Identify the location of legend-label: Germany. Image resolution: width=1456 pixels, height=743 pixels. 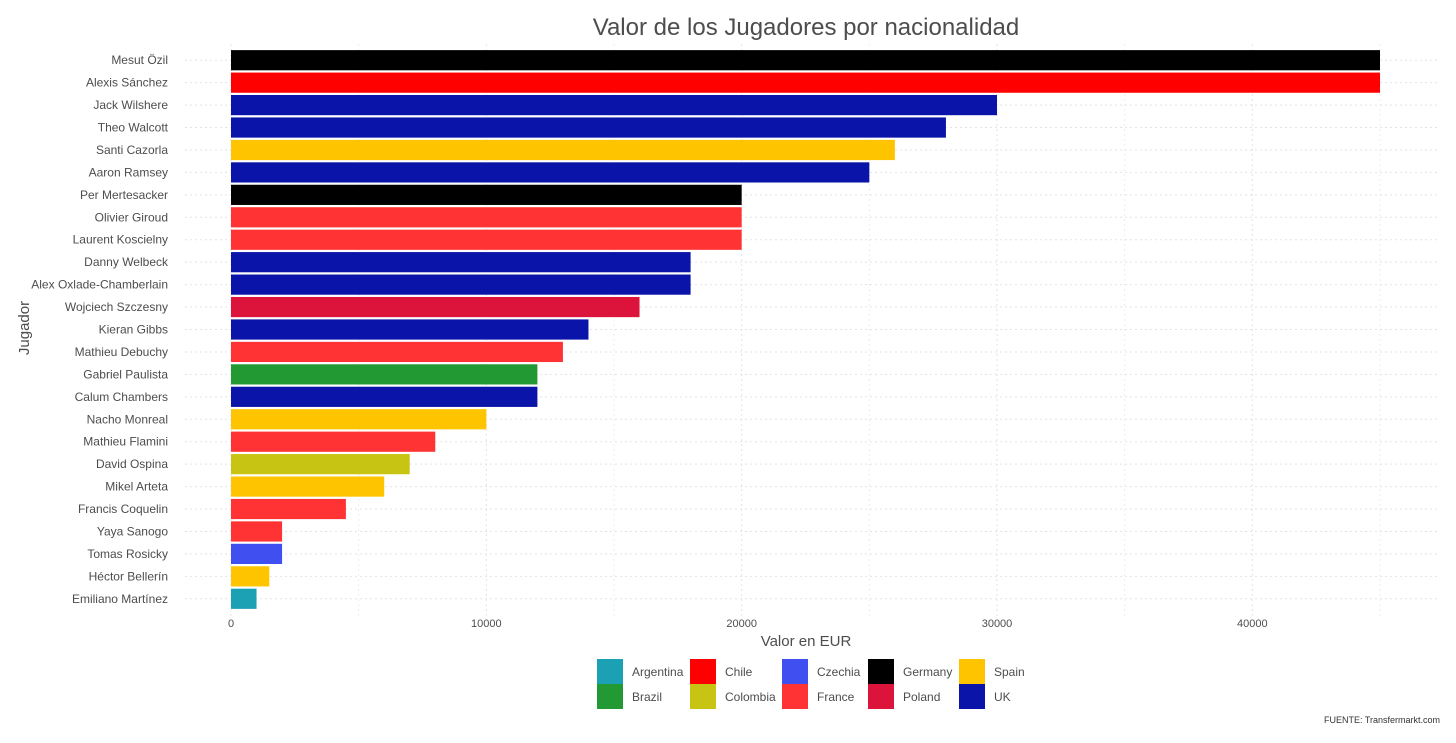
(927, 672).